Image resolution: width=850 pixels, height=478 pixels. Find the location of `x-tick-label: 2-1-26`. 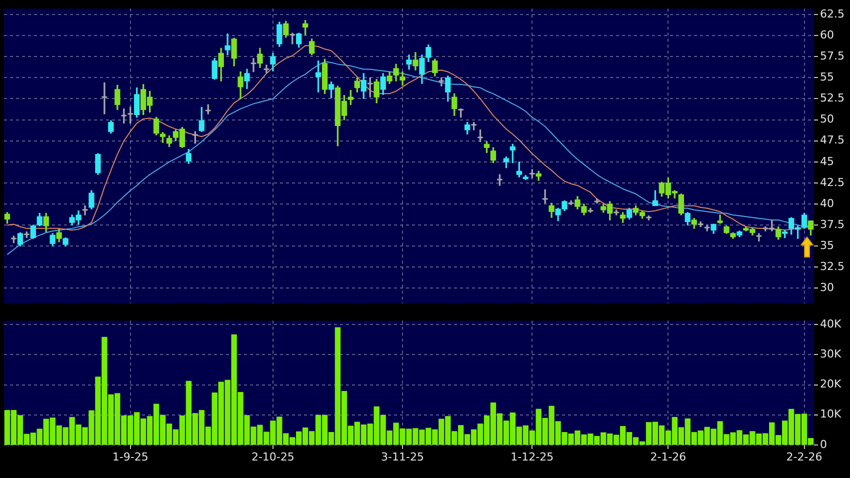

x-tick-label: 2-1-26 is located at coordinates (668, 457).